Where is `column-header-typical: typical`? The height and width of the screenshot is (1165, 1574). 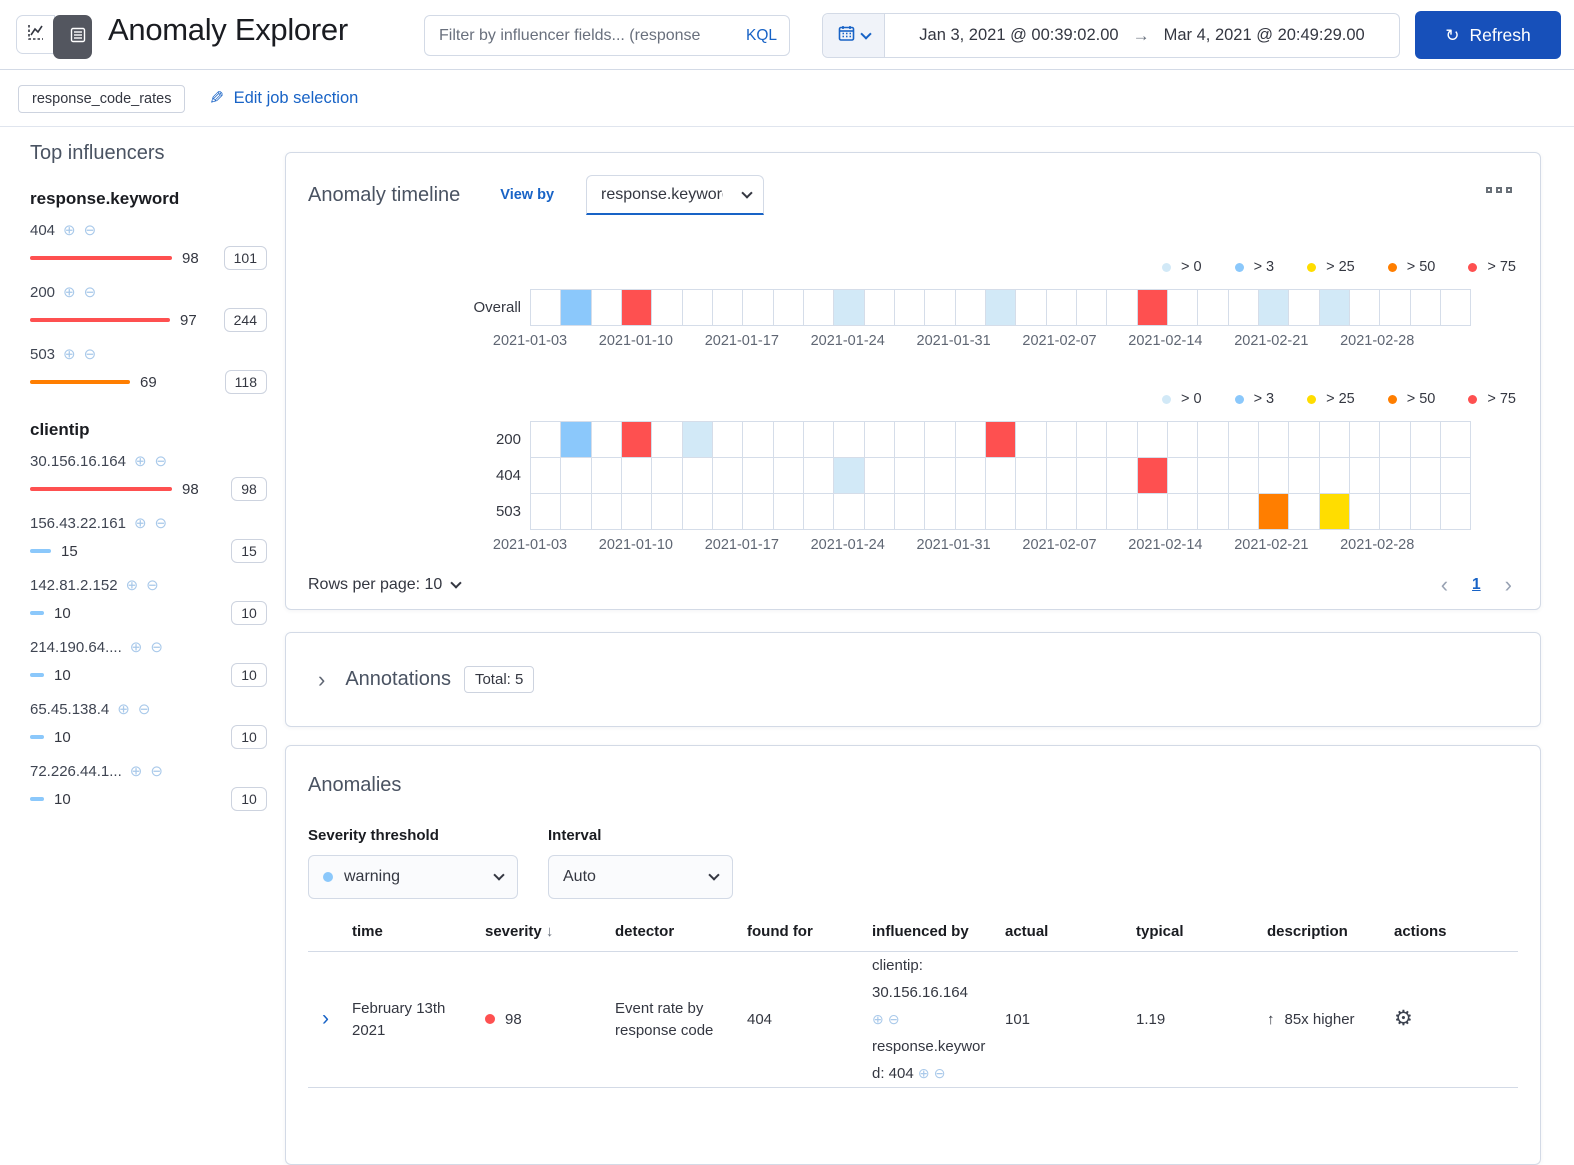
column-header-typical: typical is located at coordinates (1160, 931).